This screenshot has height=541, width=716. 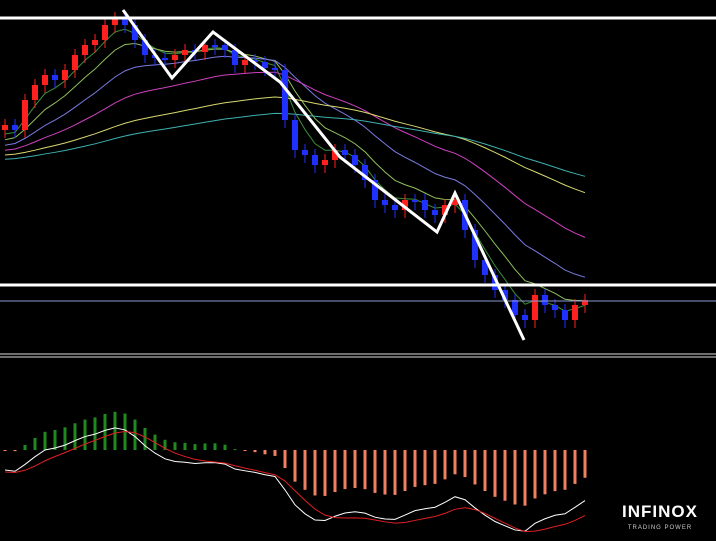 What do you see at coordinates (660, 511) in the screenshot?
I see `logo-name: INFINOX` at bounding box center [660, 511].